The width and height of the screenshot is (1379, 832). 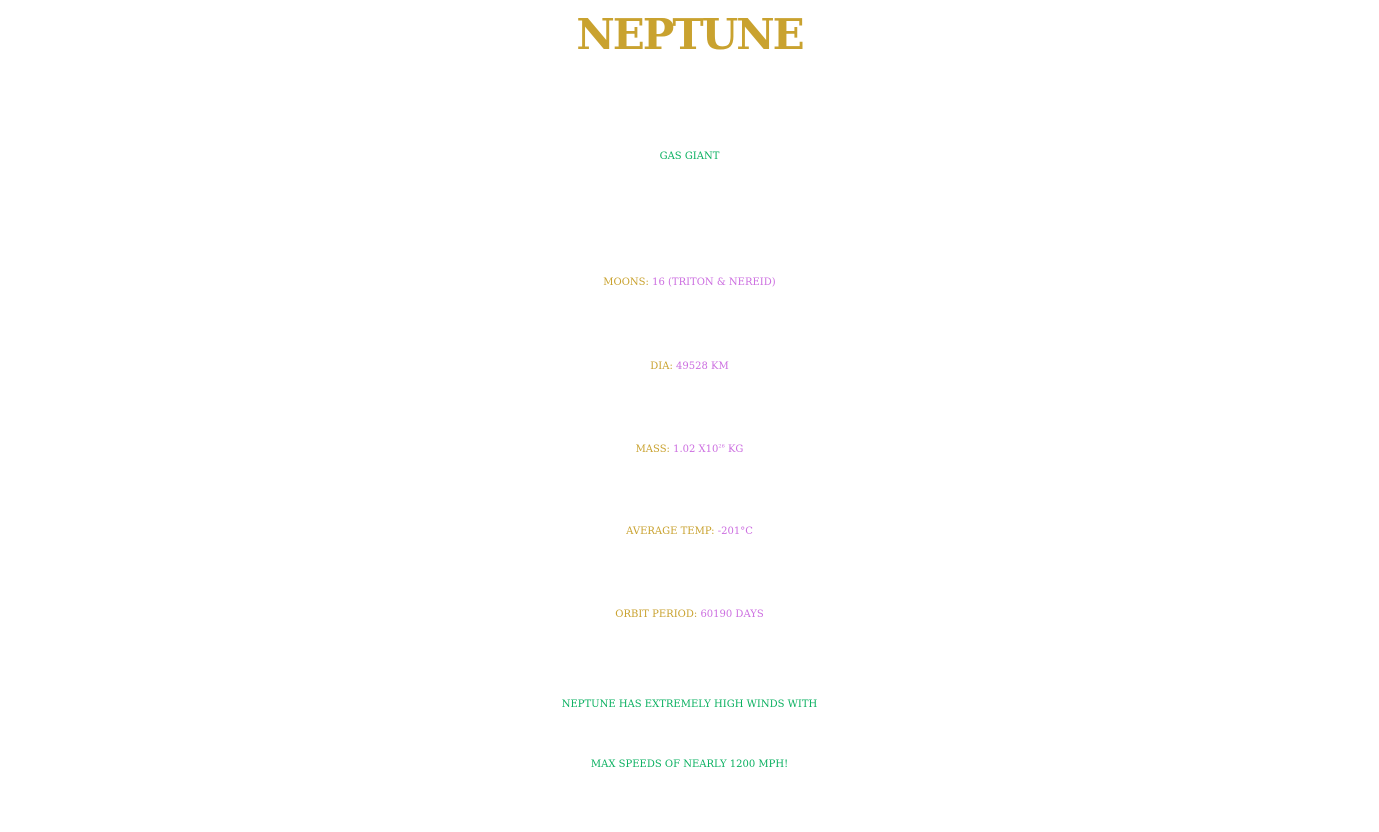 I want to click on fact-mass: MASS: 1.02 X1026 KG, so click(x=689, y=449).